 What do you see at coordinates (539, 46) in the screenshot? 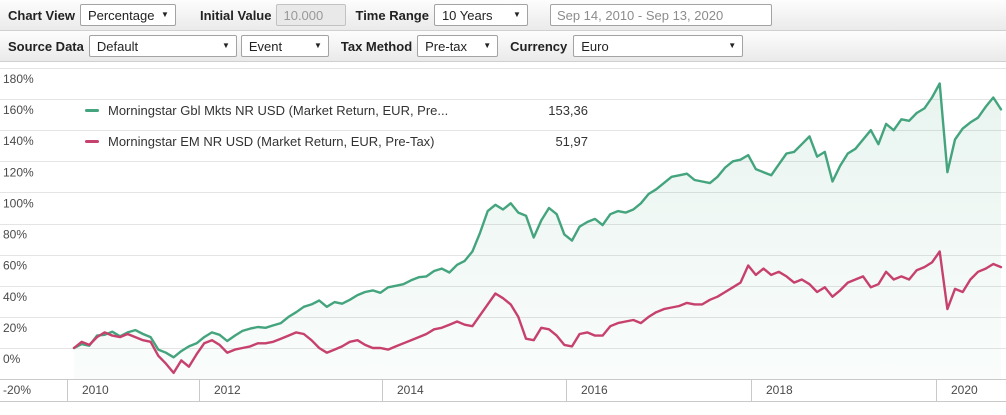
I see `currency-label: Currency` at bounding box center [539, 46].